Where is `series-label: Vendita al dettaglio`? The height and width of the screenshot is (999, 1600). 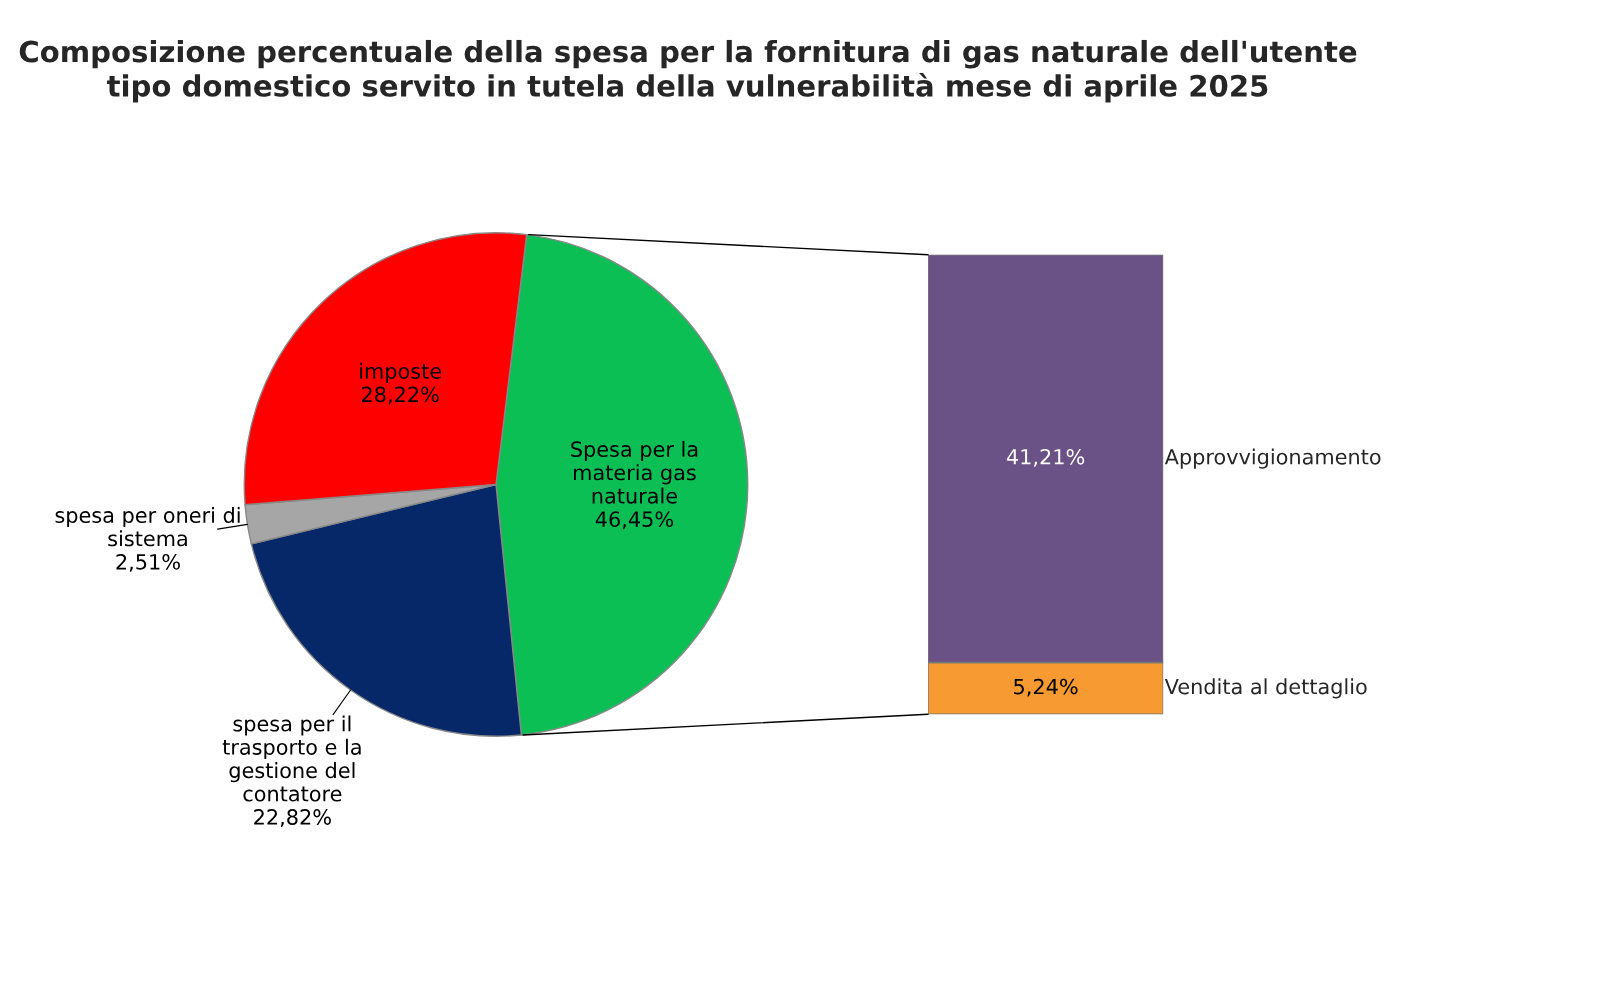
series-label: Vendita al dettaglio is located at coordinates (1265, 688).